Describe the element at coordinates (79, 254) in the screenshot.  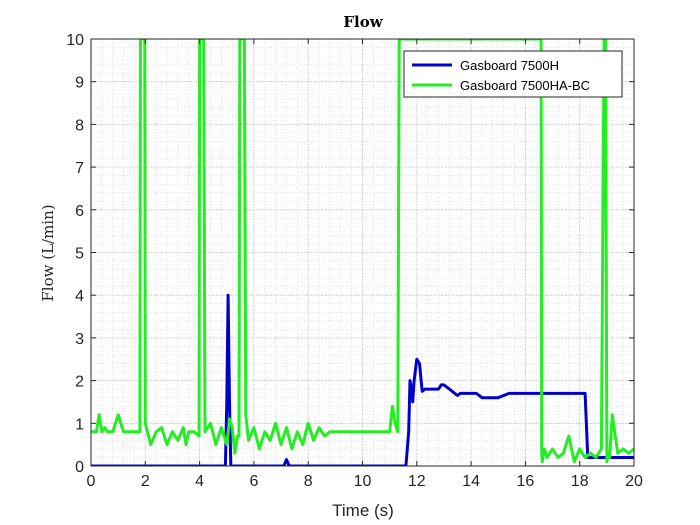
I see `y-tick-label: 5` at that location.